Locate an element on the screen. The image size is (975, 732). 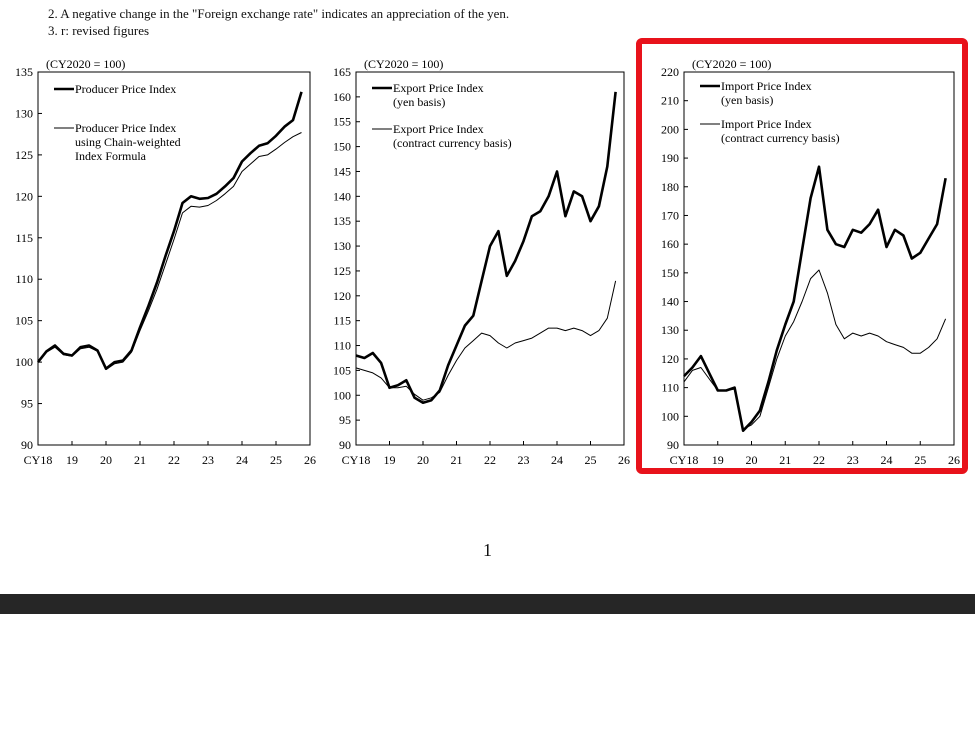
y-tick-label: 210 is located at coordinates (670, 101).